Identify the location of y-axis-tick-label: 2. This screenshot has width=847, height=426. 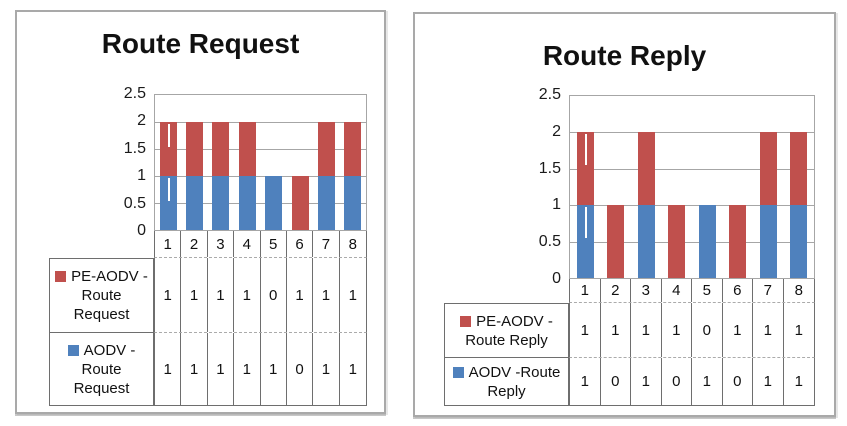
(556, 131).